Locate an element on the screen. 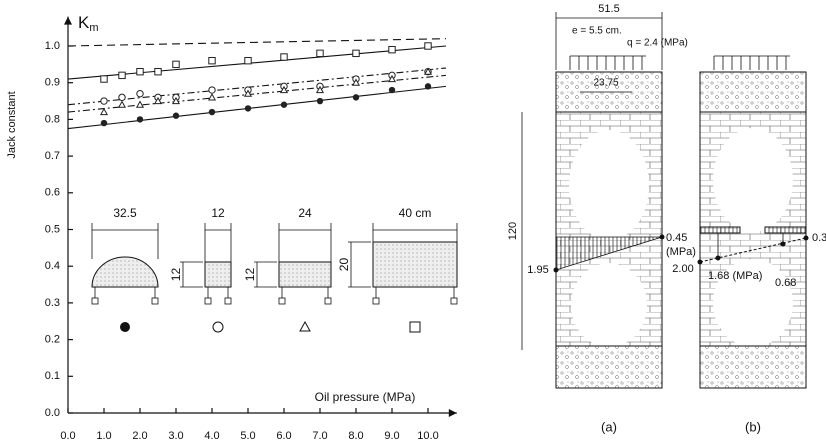 The image size is (826, 446). mid-left-stress: 1.68 (MPa) is located at coordinates (735, 276).